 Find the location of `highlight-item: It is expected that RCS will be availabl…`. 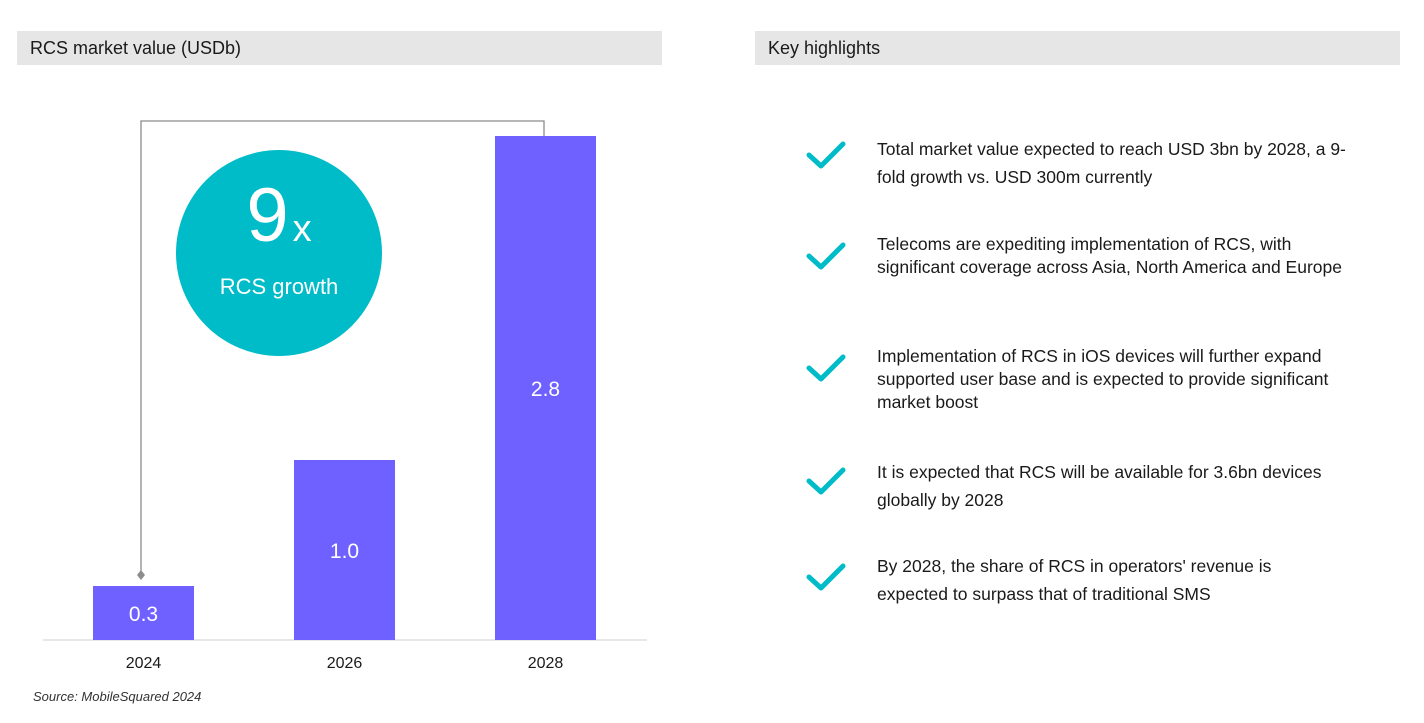

highlight-item: It is expected that RCS will be availabl… is located at coordinates (1085, 501).